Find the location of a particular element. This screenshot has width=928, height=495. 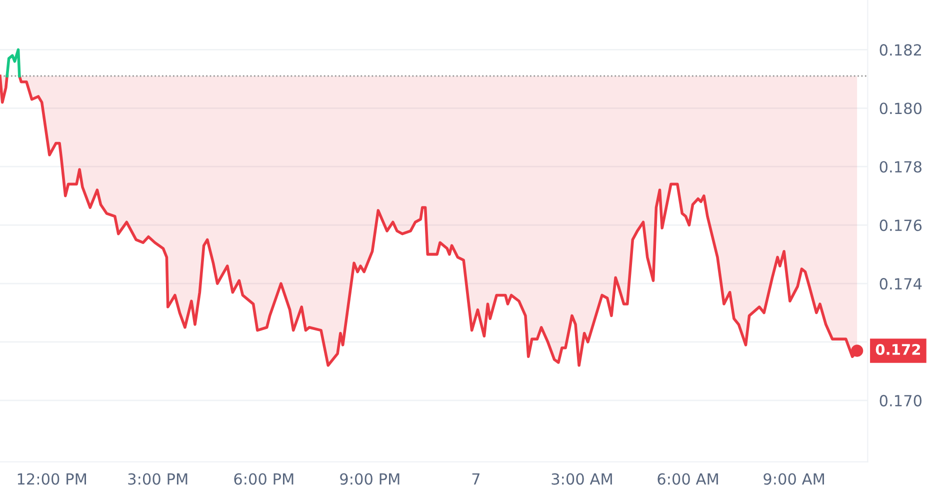

y-tick-label: 0.170 is located at coordinates (901, 400).